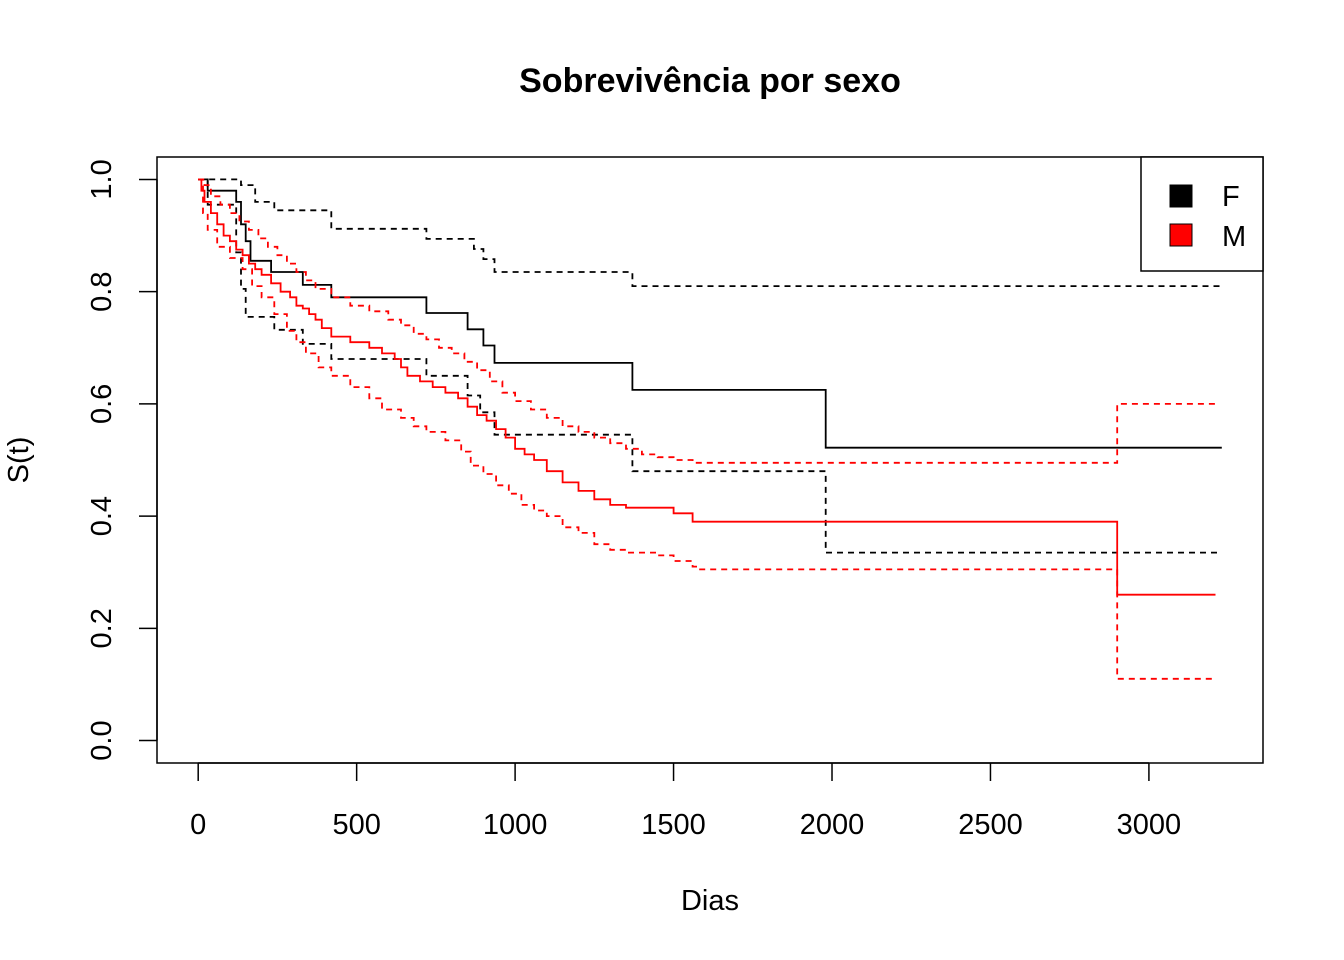 The height and width of the screenshot is (960, 1344). I want to click on legend: F M, so click(1202, 214).